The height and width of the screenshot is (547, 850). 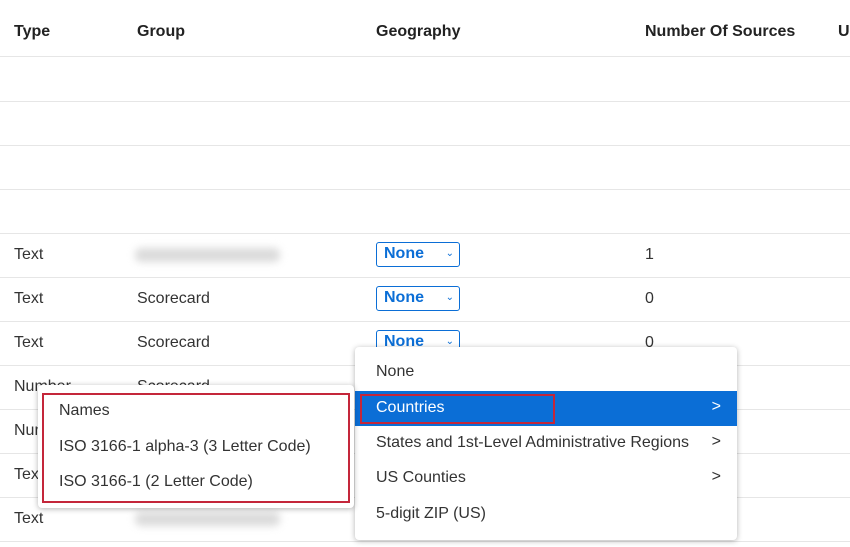 I want to click on table-row: Text, so click(x=425, y=519).